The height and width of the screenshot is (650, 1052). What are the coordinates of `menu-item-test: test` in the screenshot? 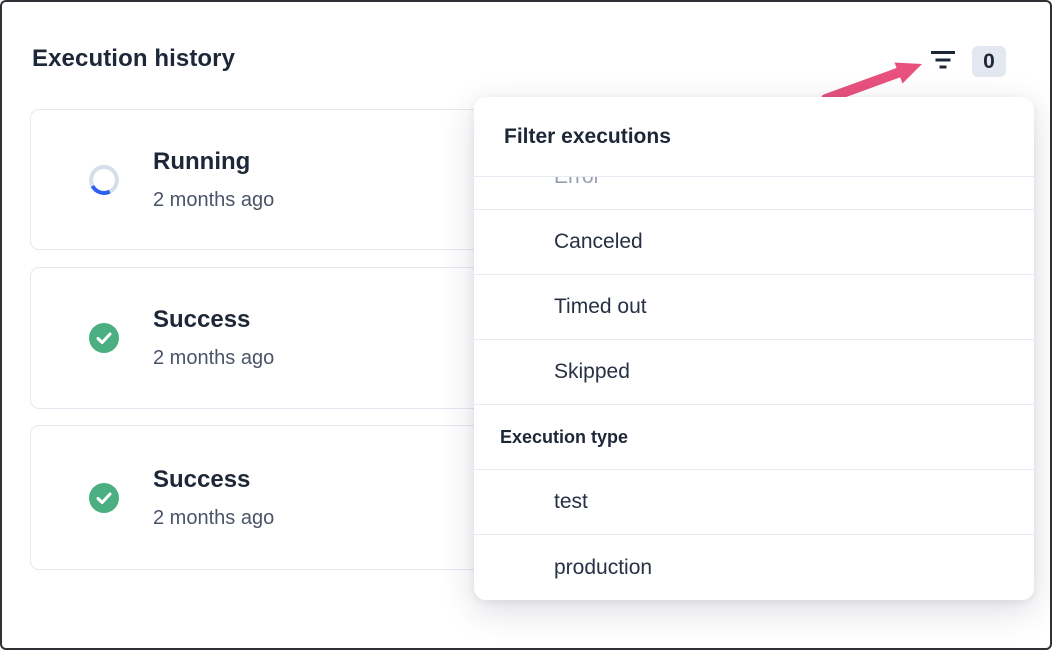 It's located at (754, 502).